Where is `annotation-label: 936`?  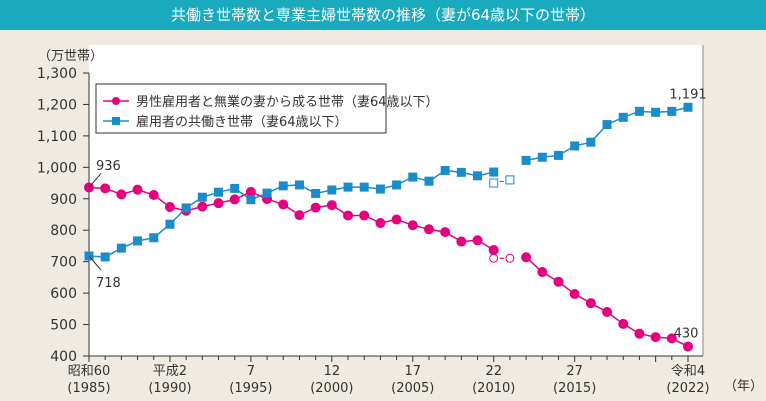
annotation-label: 936 is located at coordinates (108, 166).